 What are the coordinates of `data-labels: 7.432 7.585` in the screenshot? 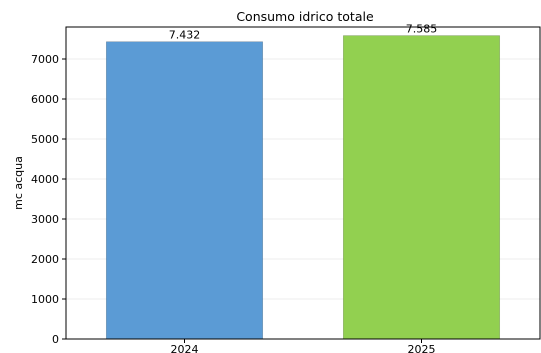 It's located at (303, 32).